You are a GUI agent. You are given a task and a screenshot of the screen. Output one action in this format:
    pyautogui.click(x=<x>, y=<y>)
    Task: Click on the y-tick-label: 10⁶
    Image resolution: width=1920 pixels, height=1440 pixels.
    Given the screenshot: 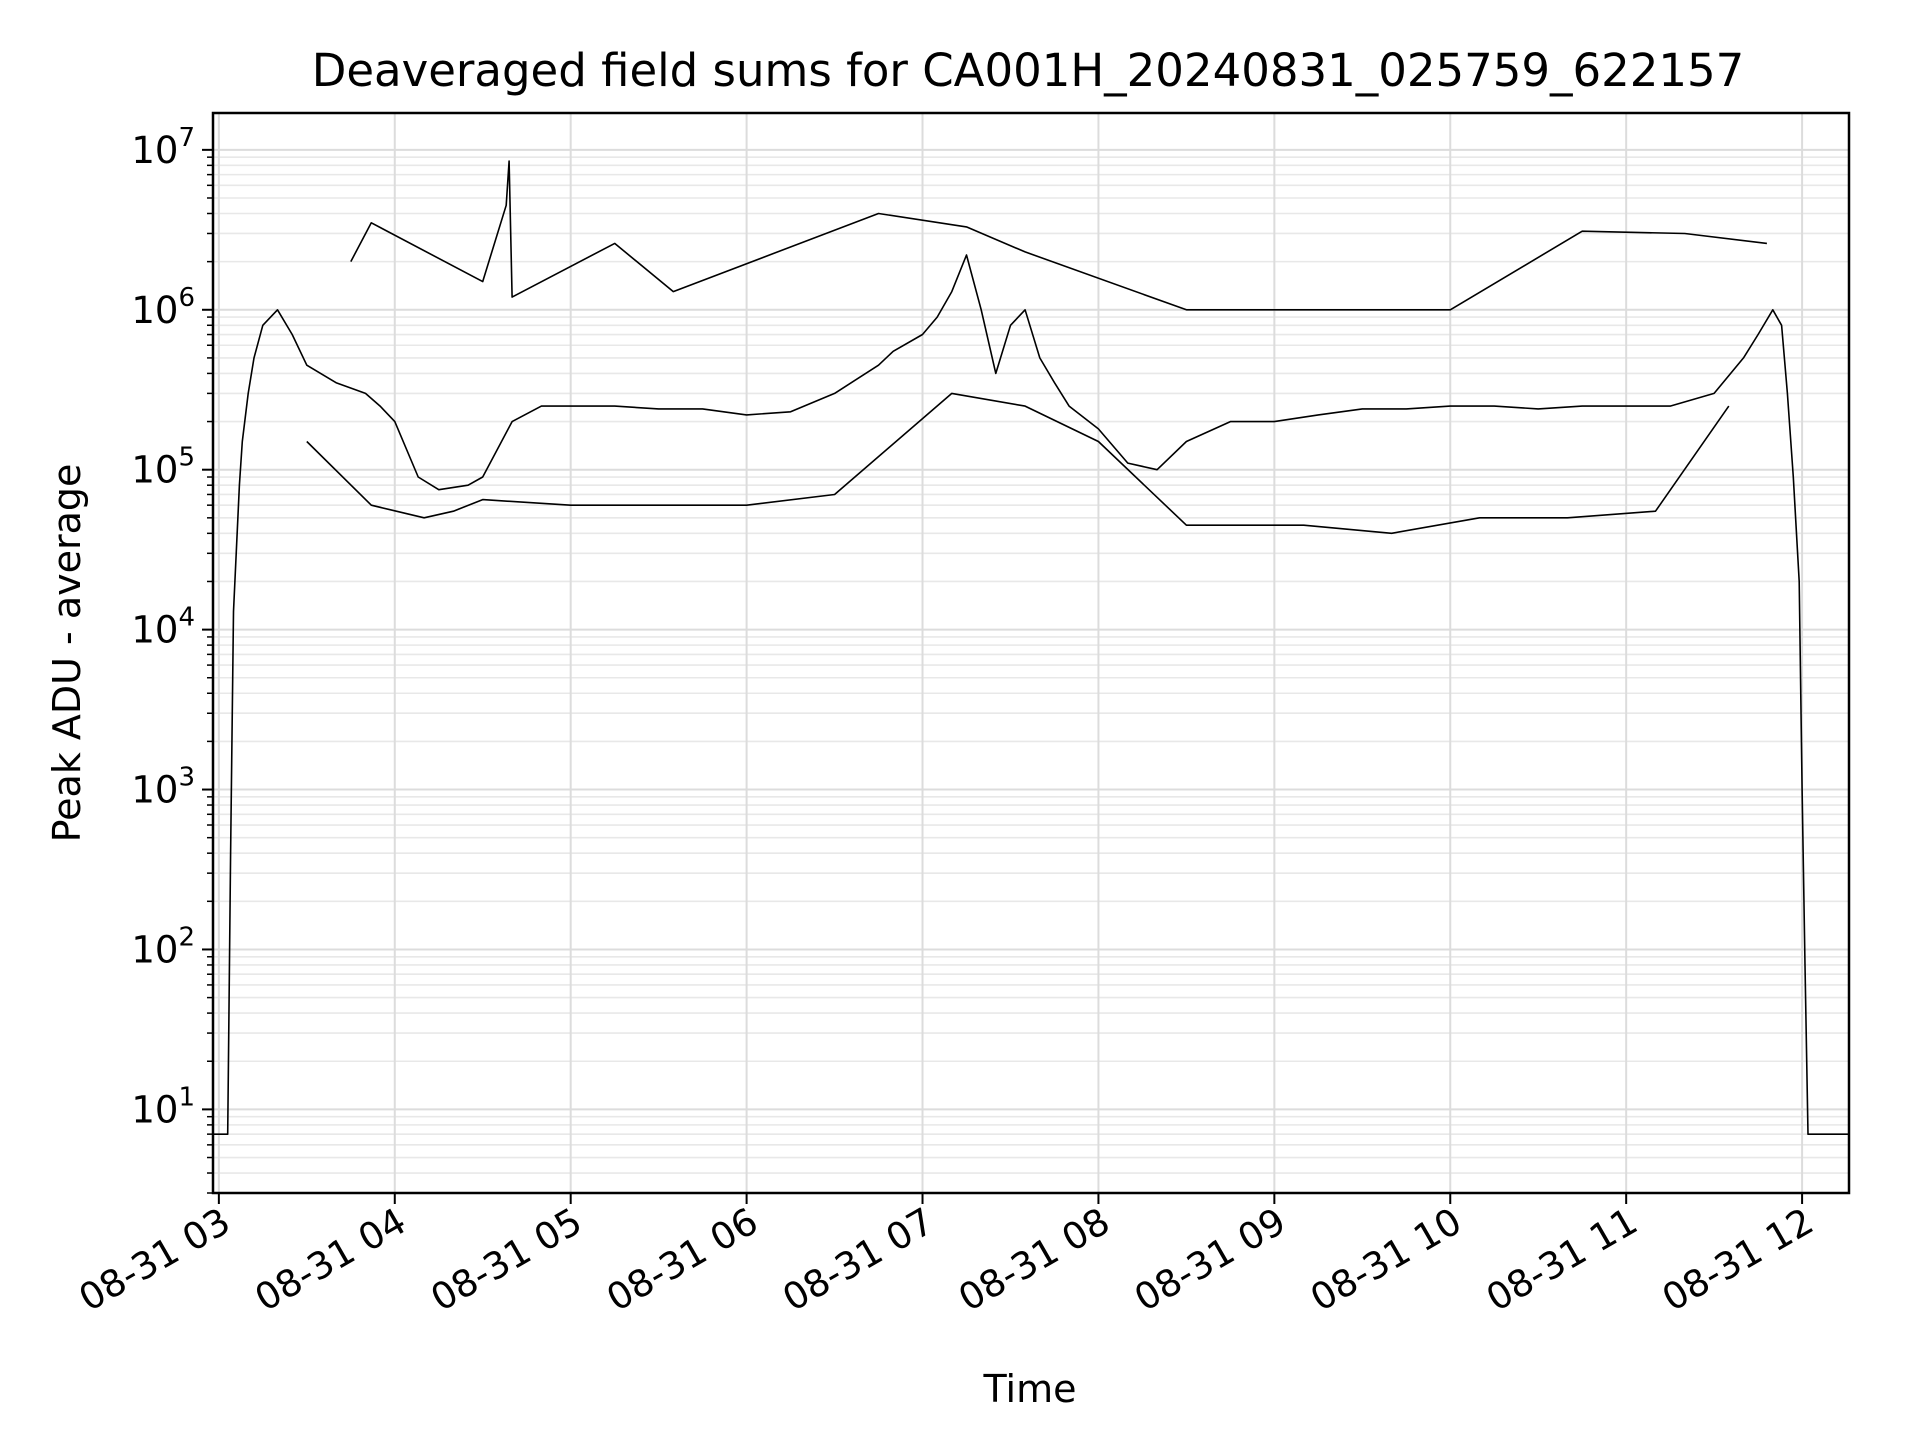 What is the action you would take?
    pyautogui.click(x=163, y=307)
    